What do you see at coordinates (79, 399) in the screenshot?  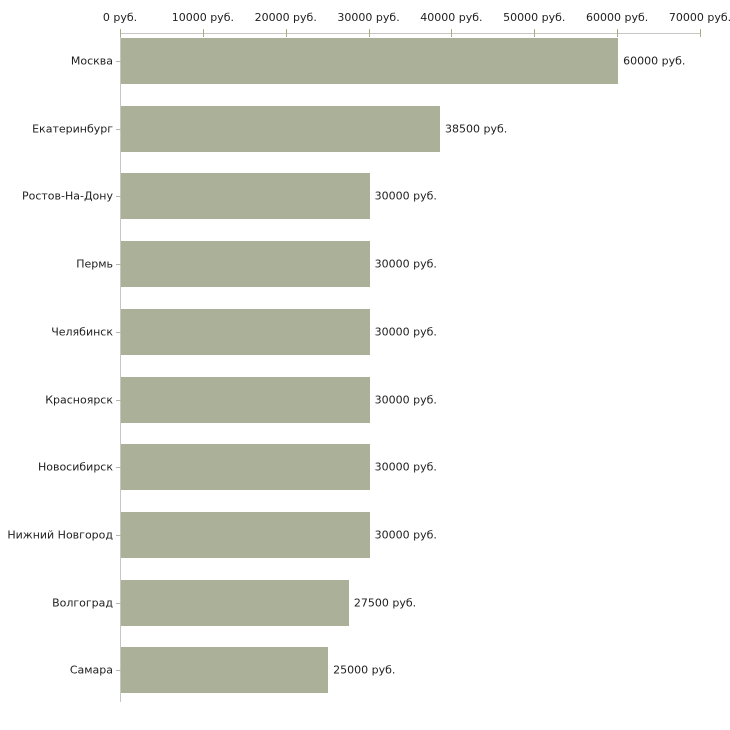 I see `category-label: Красноярск` at bounding box center [79, 399].